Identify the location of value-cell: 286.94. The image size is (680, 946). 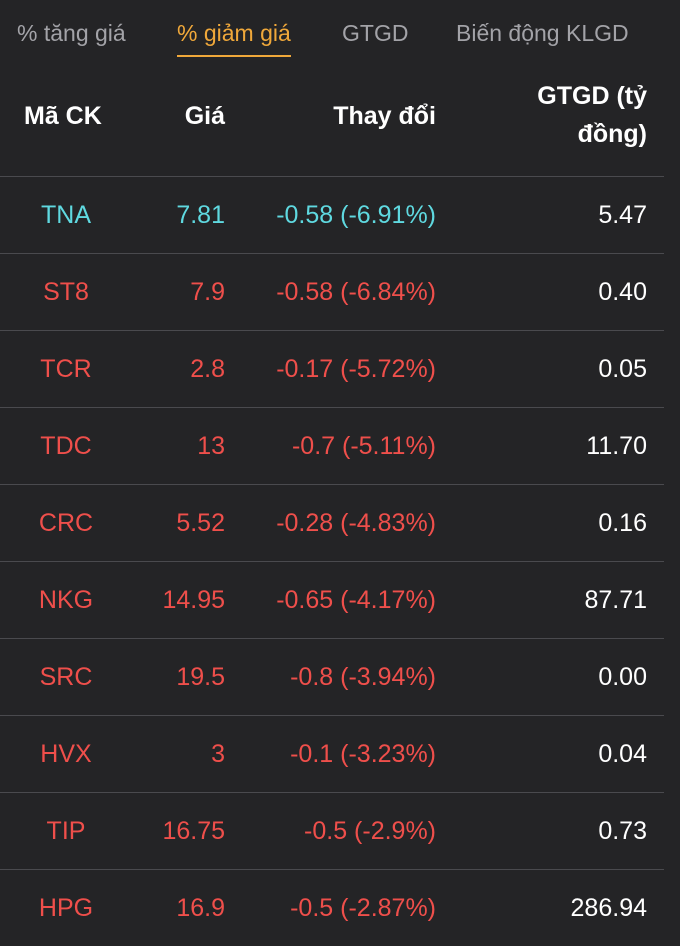
(608, 908).